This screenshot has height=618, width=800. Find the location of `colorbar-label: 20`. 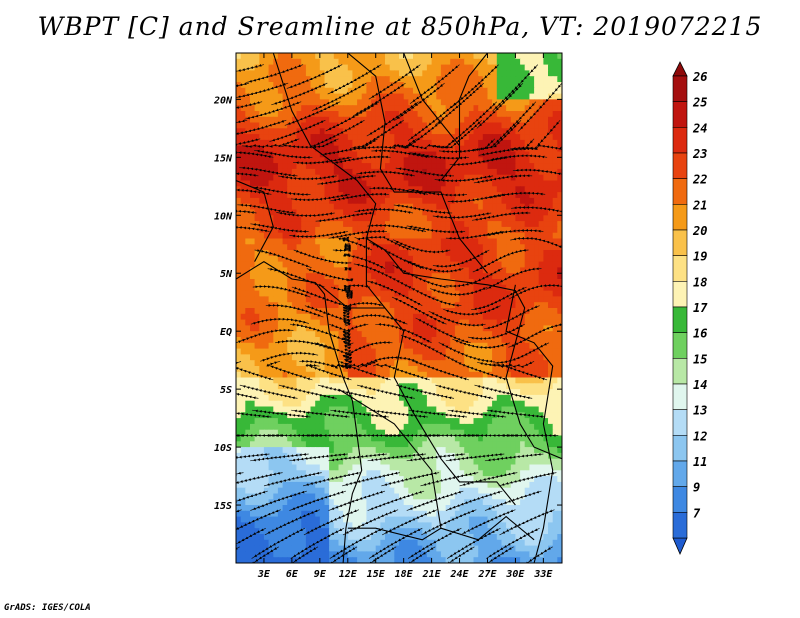

colorbar-label: 20 is located at coordinates (699, 231).